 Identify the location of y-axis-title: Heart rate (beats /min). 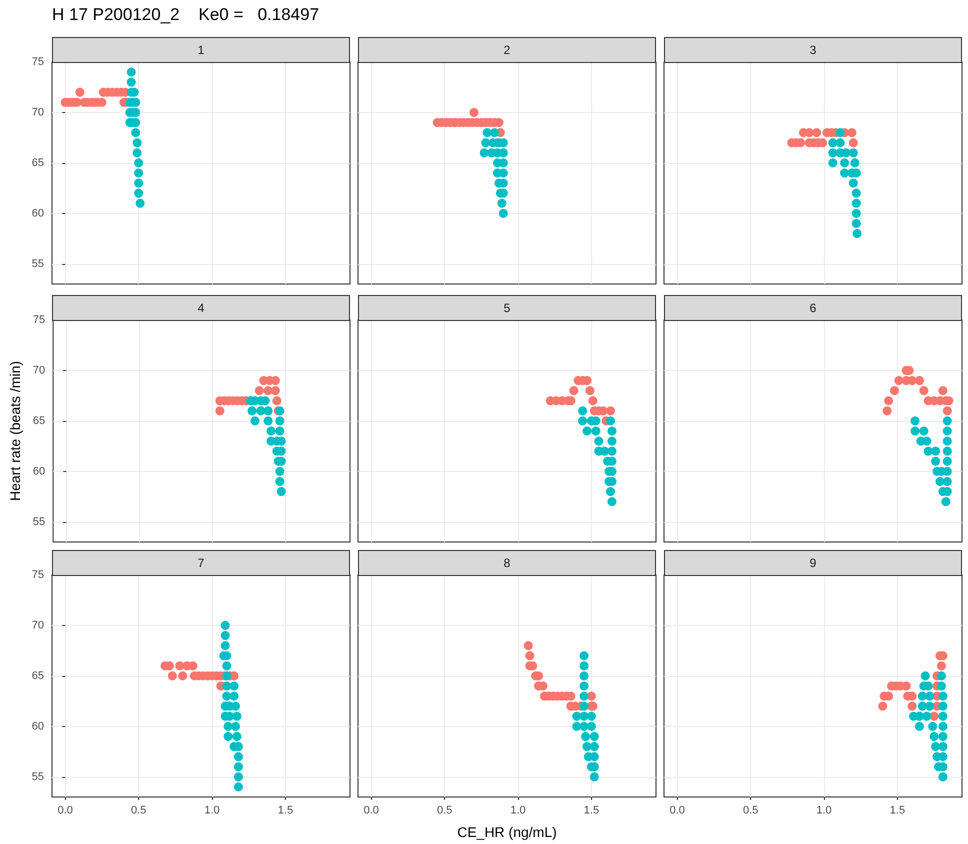
(15, 431).